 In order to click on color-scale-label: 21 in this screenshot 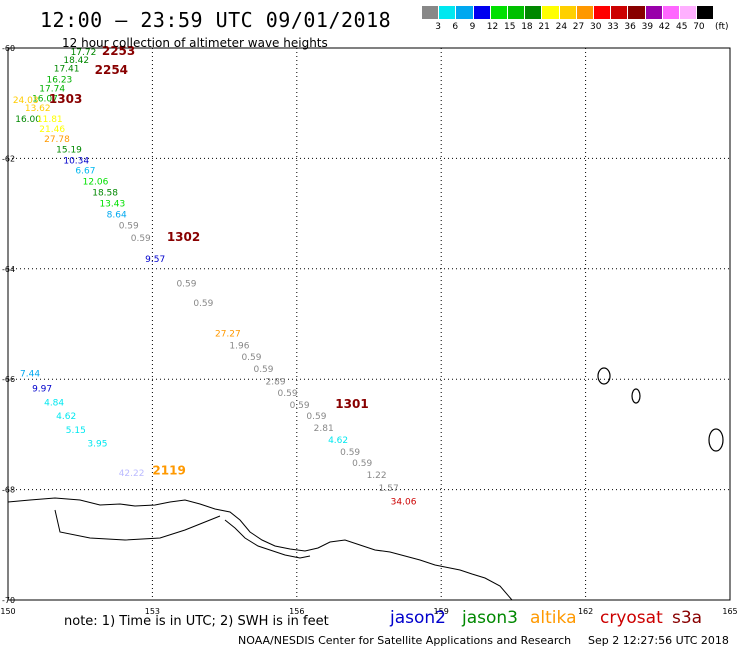, I will do `click(544, 27)`.